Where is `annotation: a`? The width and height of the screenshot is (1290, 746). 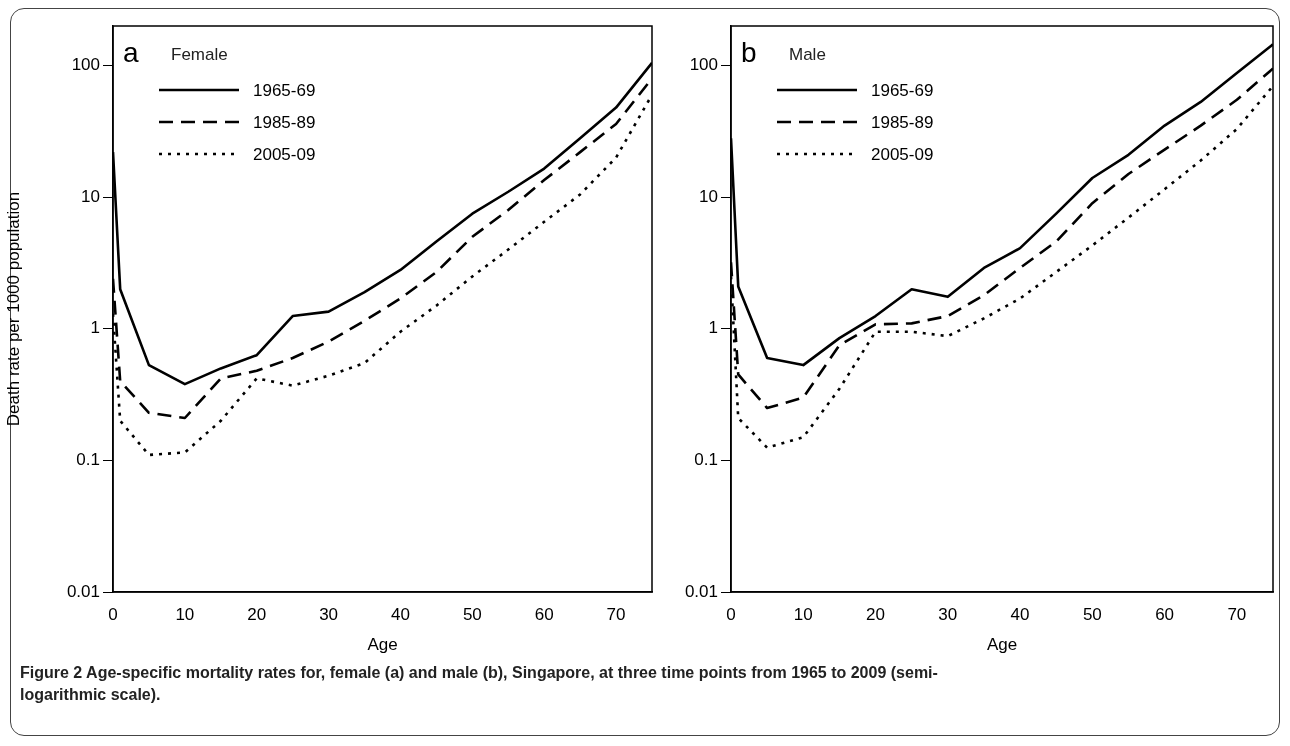 annotation: a is located at coordinates (131, 52).